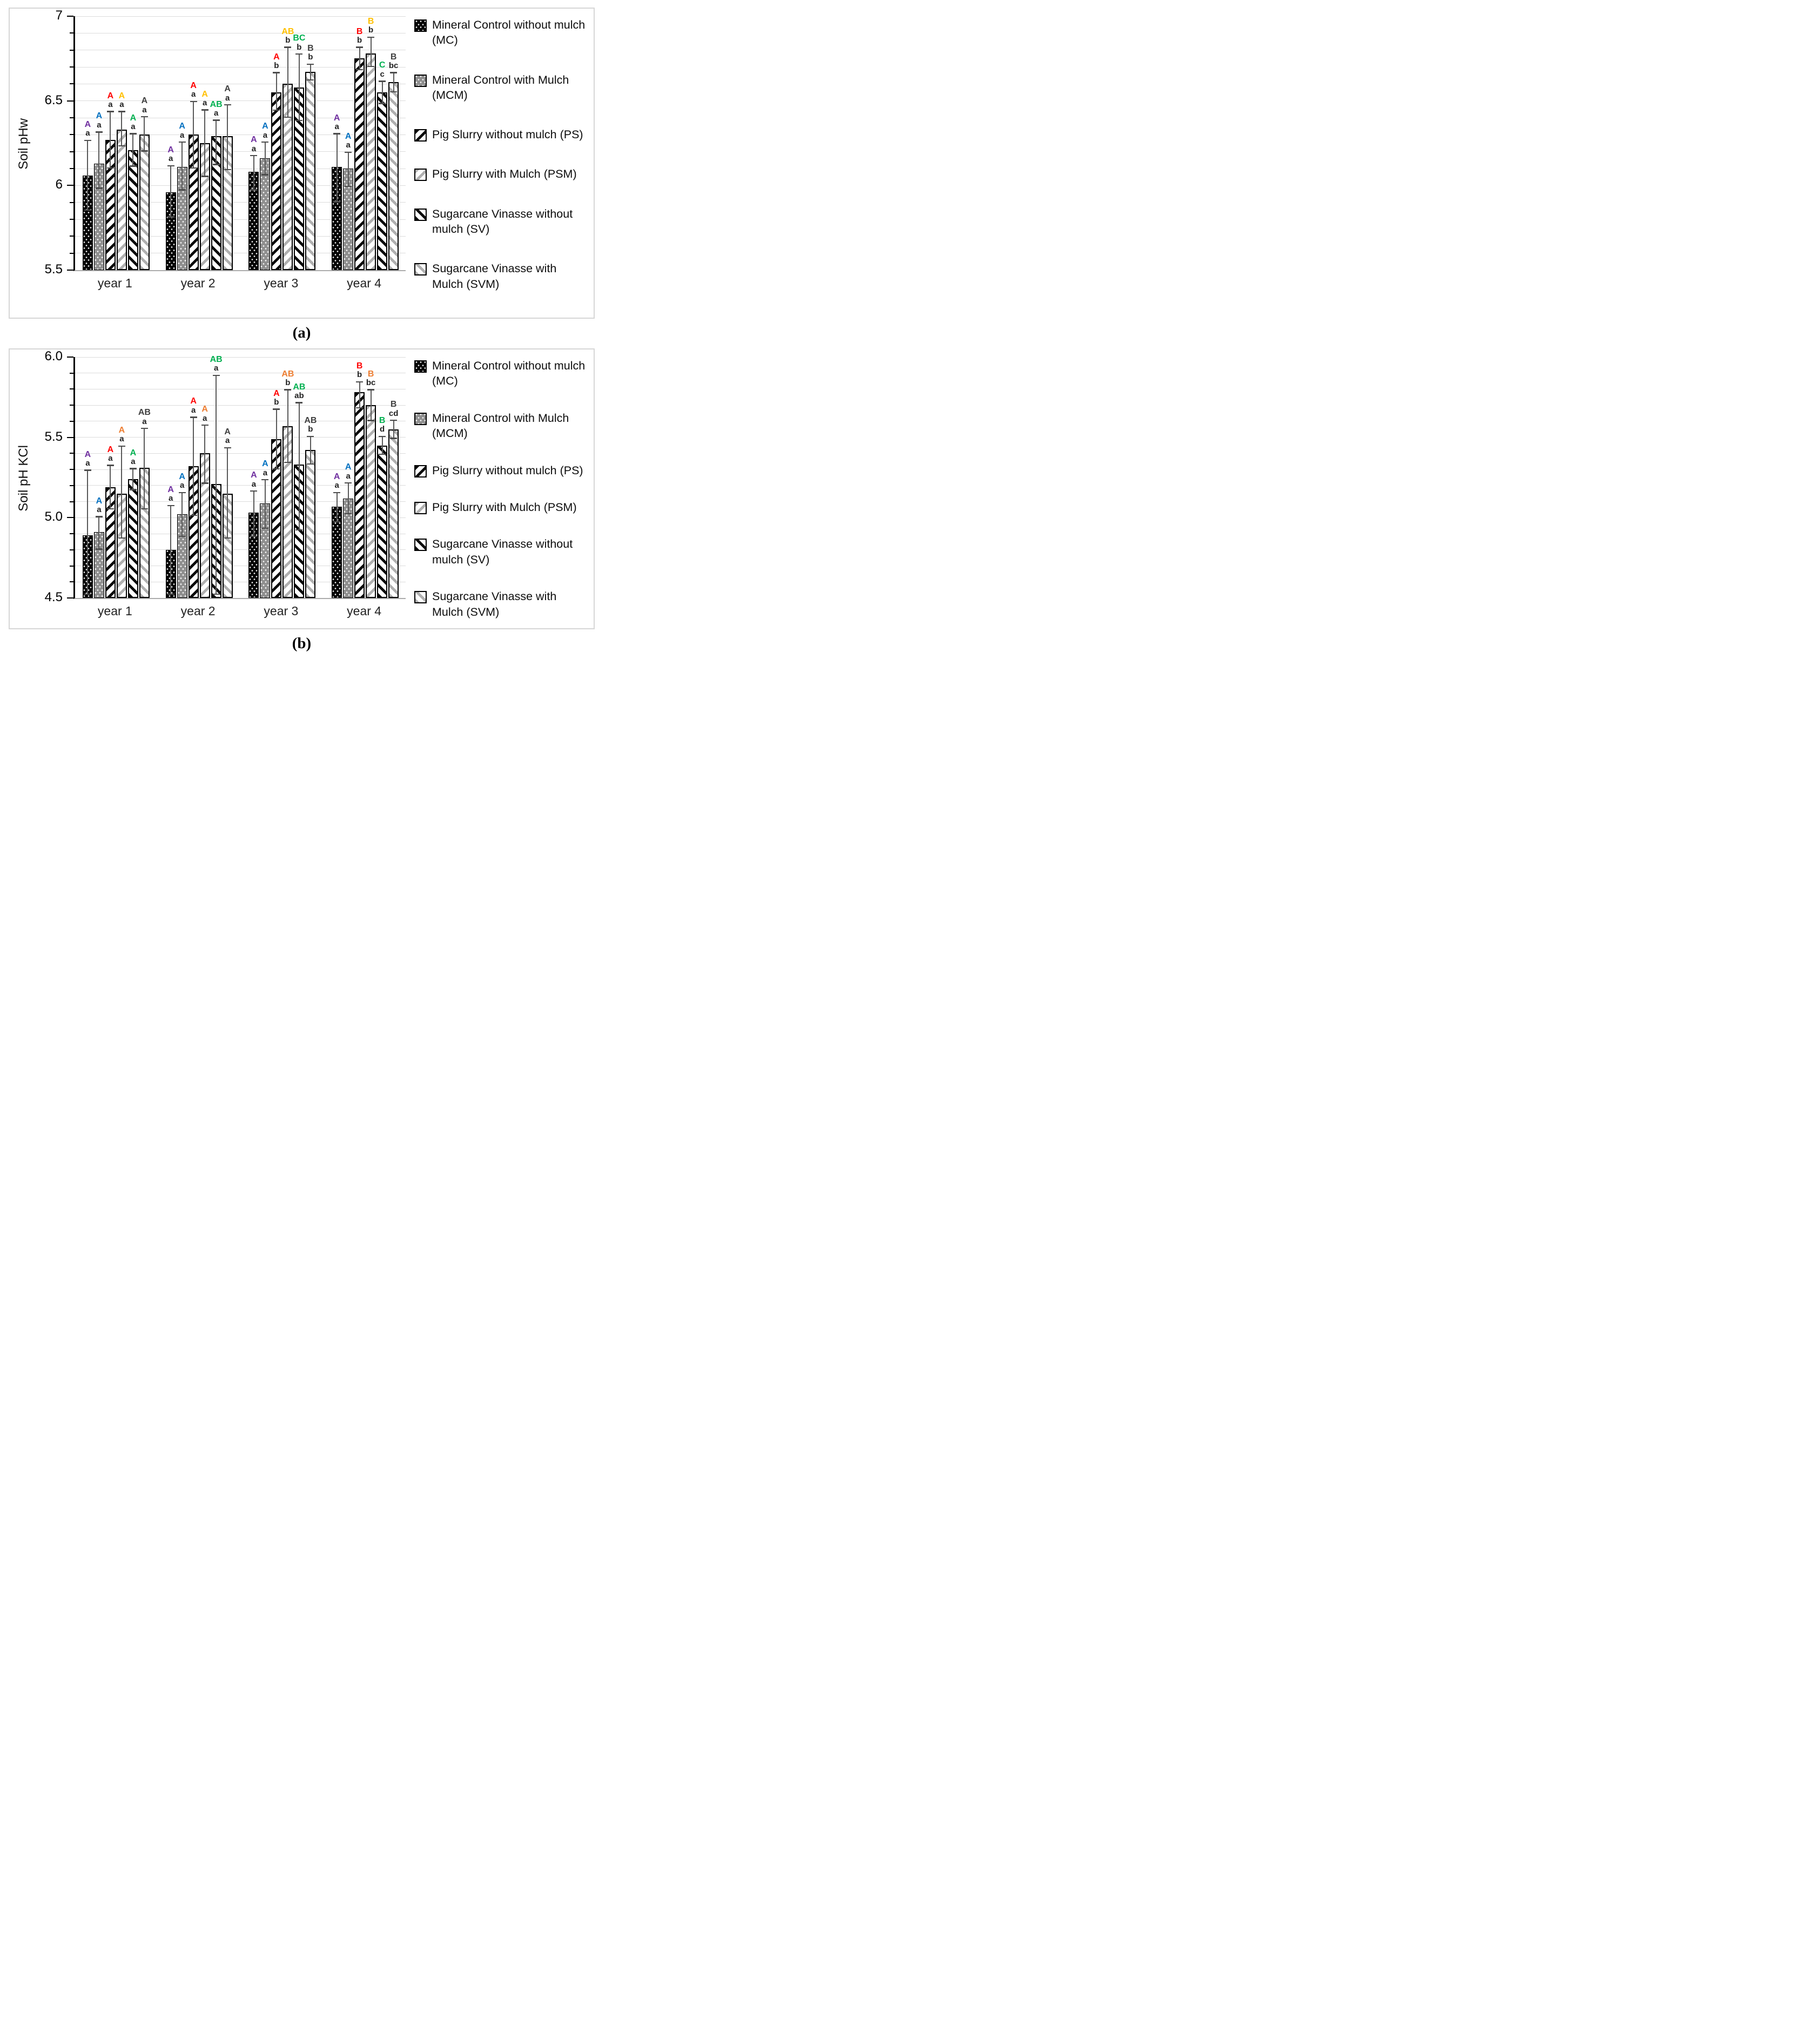 This screenshot has height=2044, width=1810. Describe the element at coordinates (216, 104) in the screenshot. I see `significance-letter-upper: AB` at that location.